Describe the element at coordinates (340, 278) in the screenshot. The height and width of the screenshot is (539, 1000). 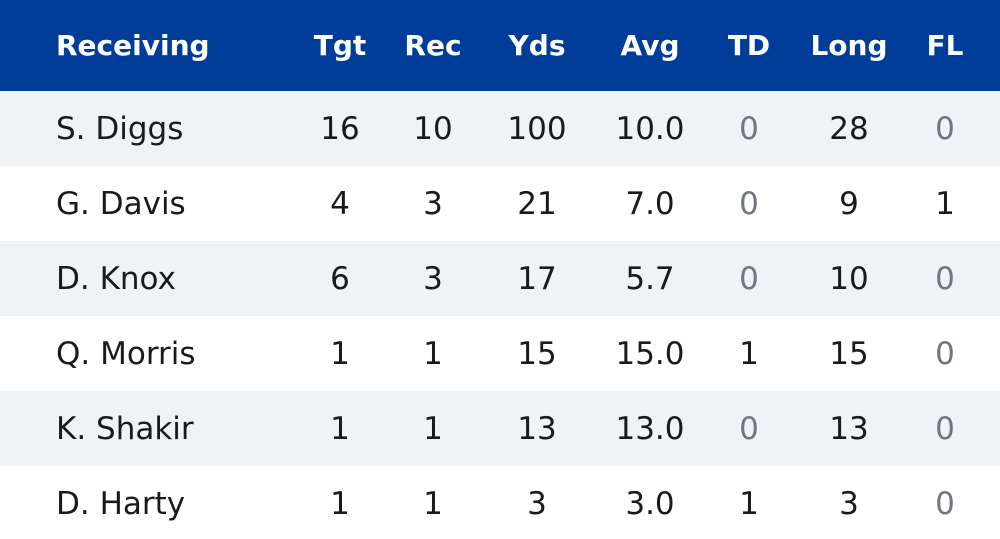
I see `stat-tgt: 6` at that location.